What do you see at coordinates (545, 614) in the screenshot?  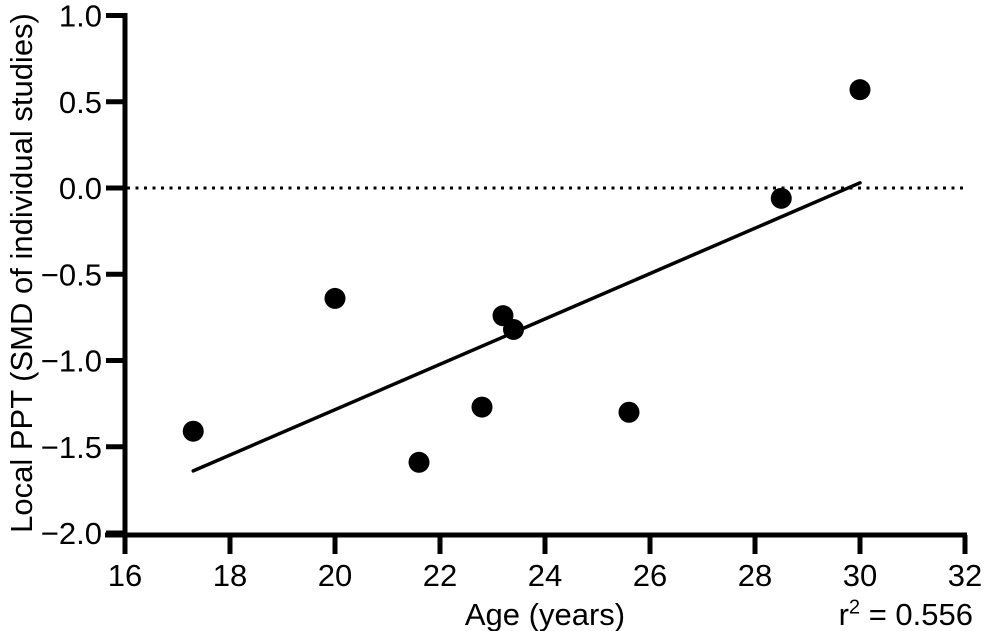 I see `x-axis-label: Age (years)` at bounding box center [545, 614].